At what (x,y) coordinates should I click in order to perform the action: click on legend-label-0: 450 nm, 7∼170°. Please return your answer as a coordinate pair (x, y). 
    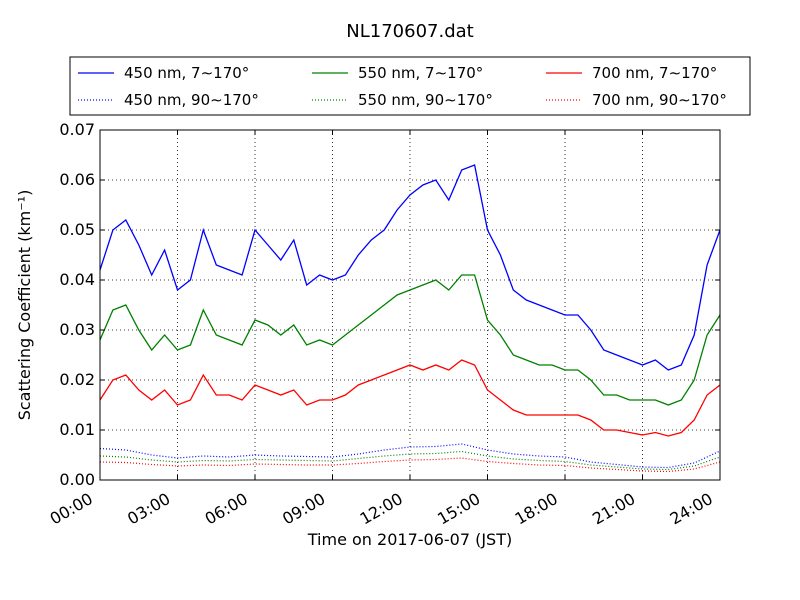
    Looking at the image, I should click on (186, 73).